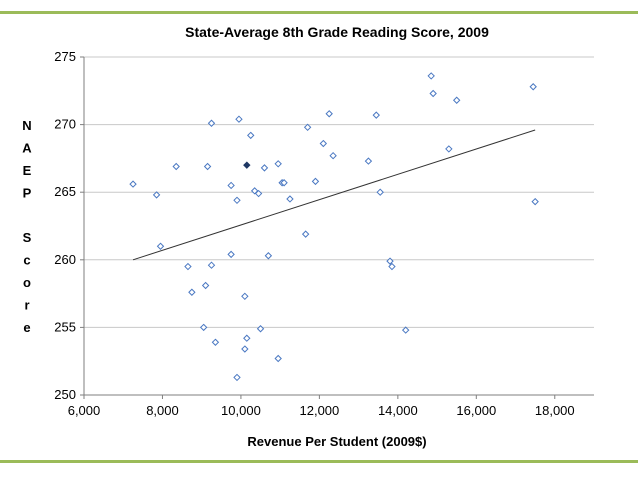 The image size is (638, 480). Describe the element at coordinates (162, 410) in the screenshot. I see `x-tick-label: 8,000` at that location.